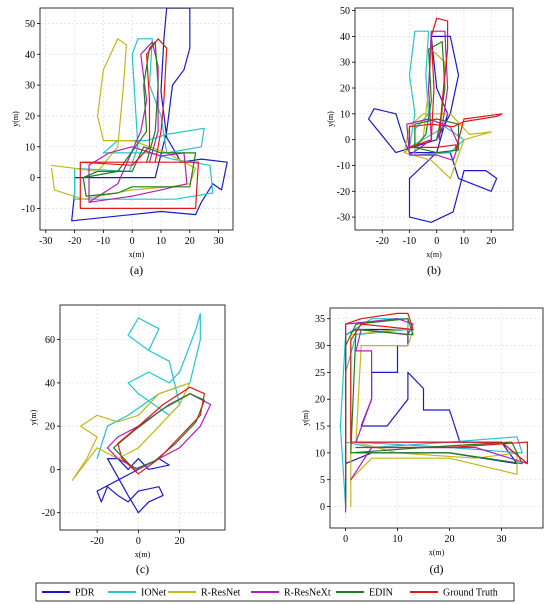 The width and height of the screenshot is (550, 604). Describe the element at coordinates (470, 593) in the screenshot. I see `legend-label: Ground Truth` at that location.